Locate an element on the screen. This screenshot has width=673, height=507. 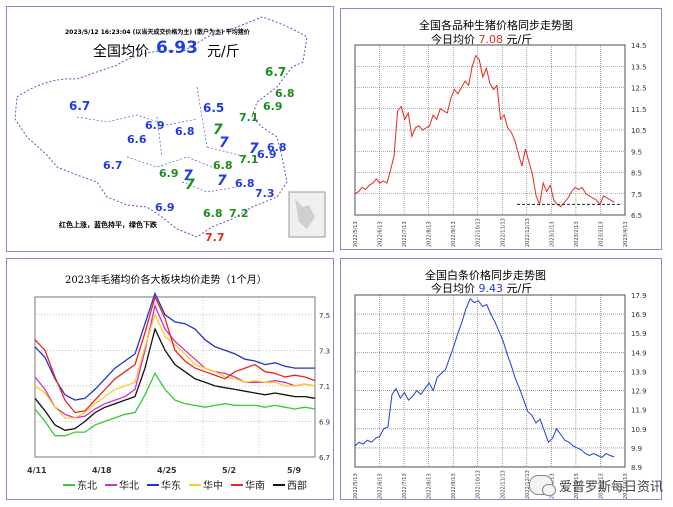
series-line-华北 is located at coordinates (175, 361).